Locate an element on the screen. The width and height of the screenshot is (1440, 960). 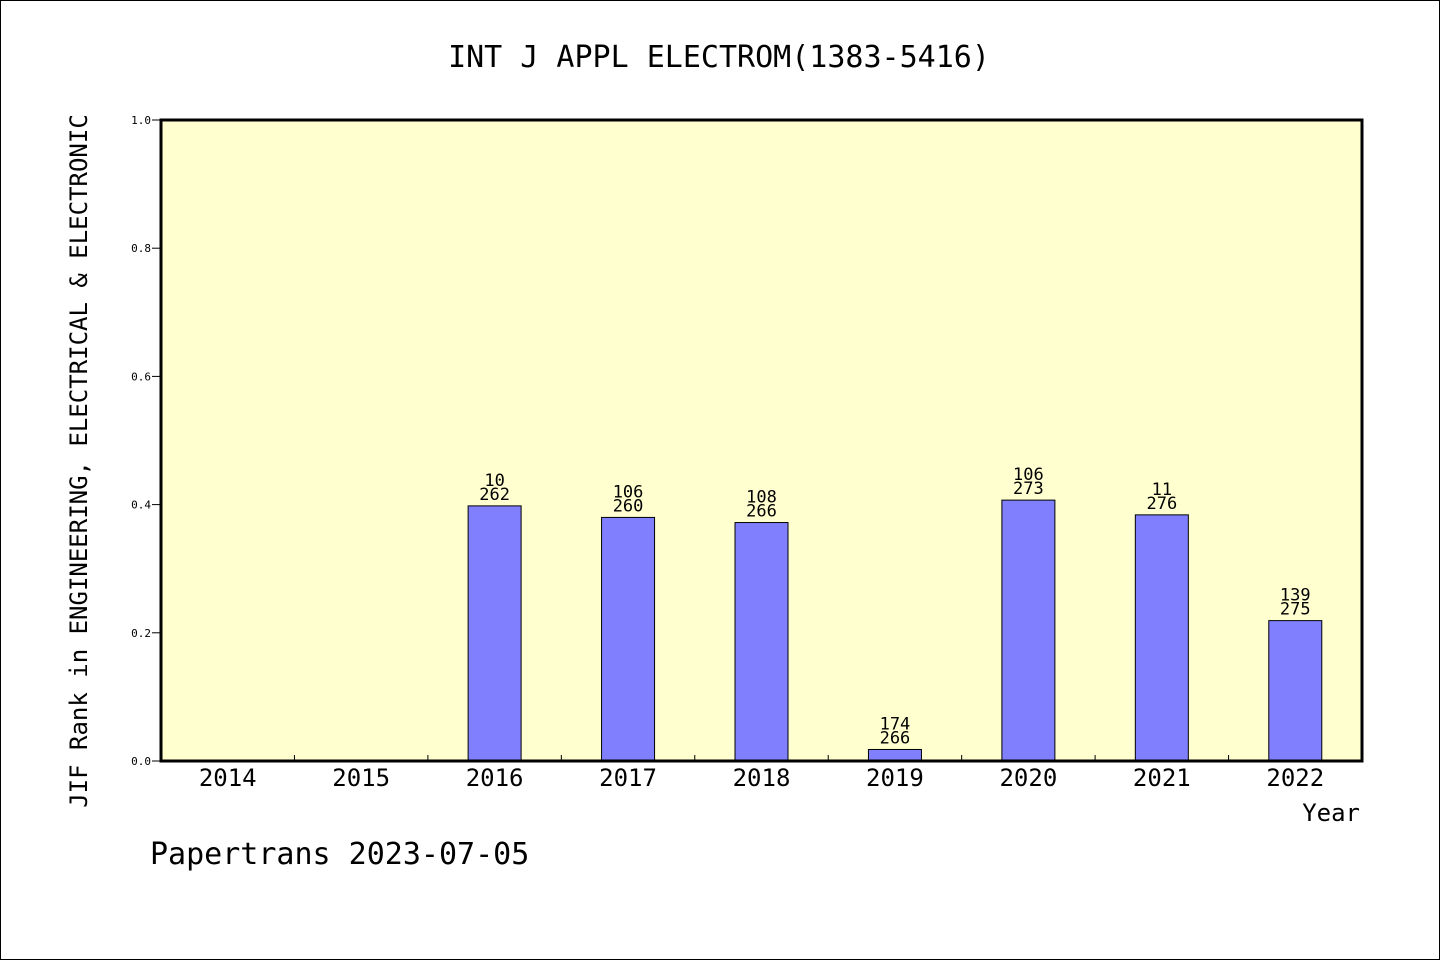
bar-2018 is located at coordinates (761, 642).